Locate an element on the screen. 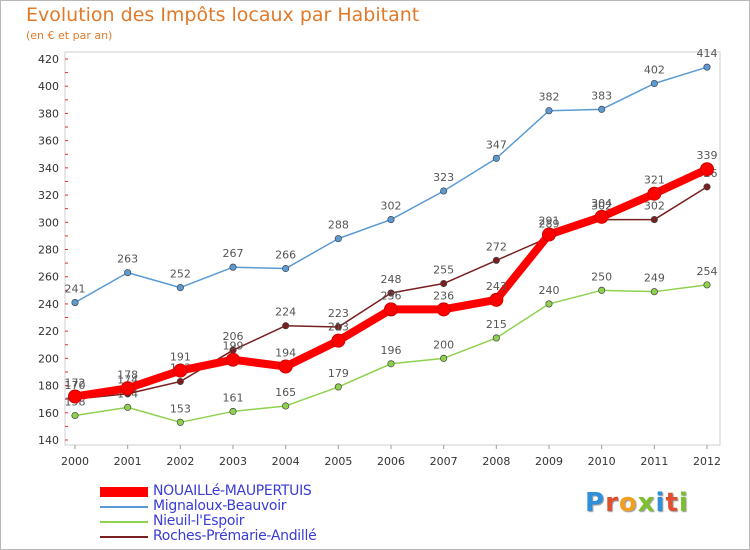 The image size is (750, 550). x-tick-label: 2011 is located at coordinates (654, 461).